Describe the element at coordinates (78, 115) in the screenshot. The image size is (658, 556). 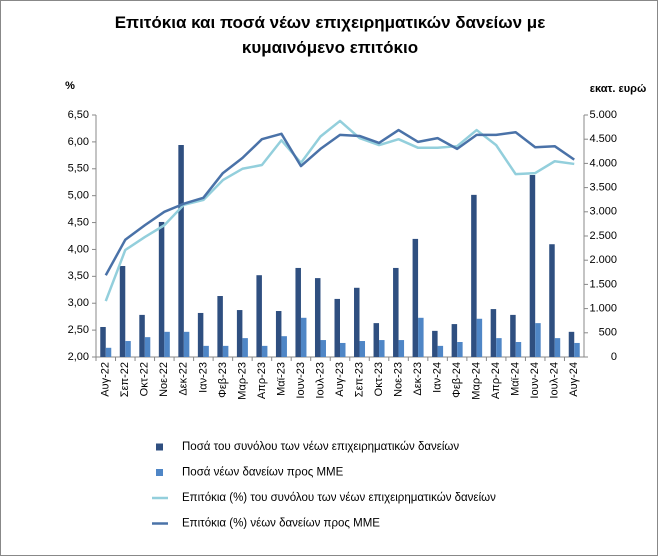
I see `y-tick-label: 6,50` at that location.